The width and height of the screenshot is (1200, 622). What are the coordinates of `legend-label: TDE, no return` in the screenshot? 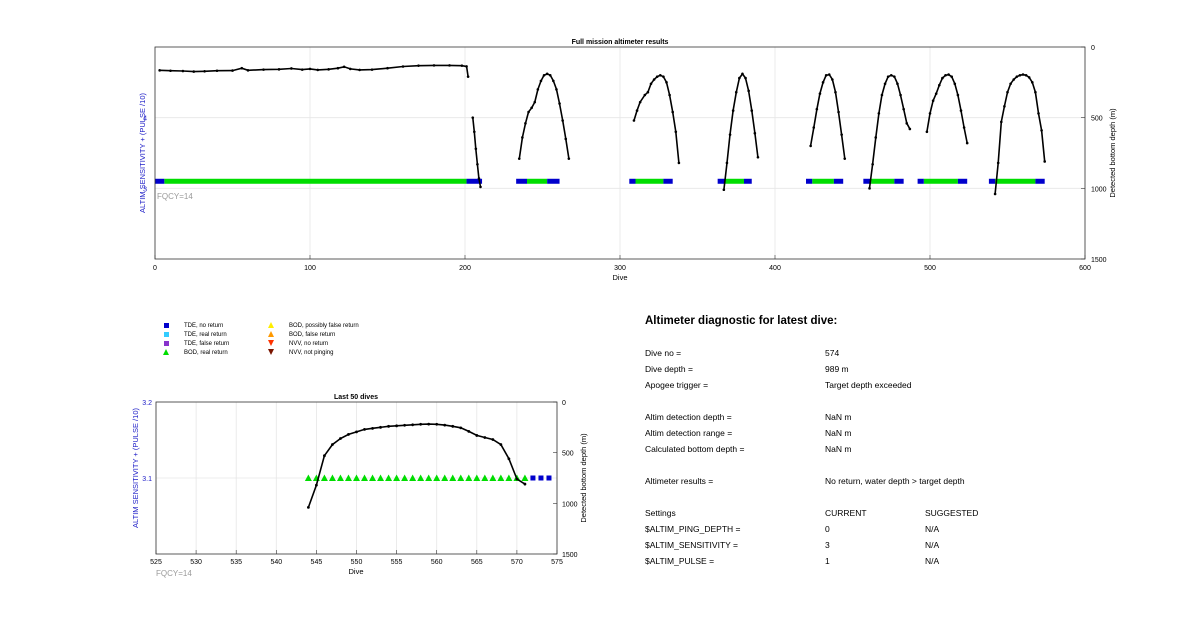 It's located at (204, 326).